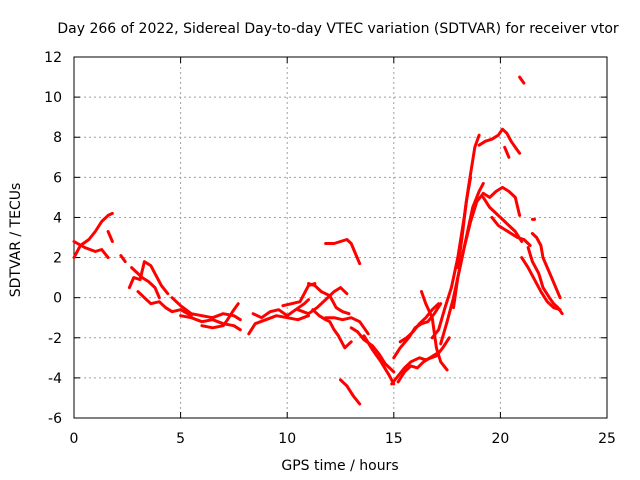  What do you see at coordinates (16, 240) in the screenshot?
I see `y-axis-label: SDTVAR / TECUs` at bounding box center [16, 240].